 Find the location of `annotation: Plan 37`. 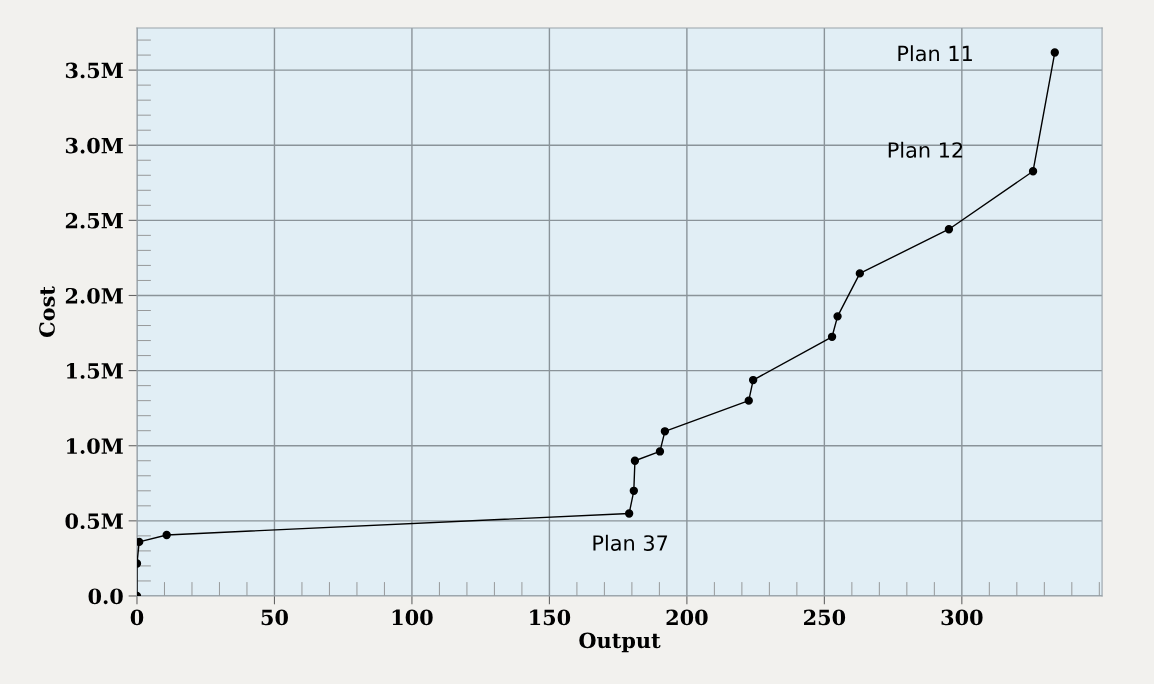

annotation: Plan 37 is located at coordinates (630, 542).